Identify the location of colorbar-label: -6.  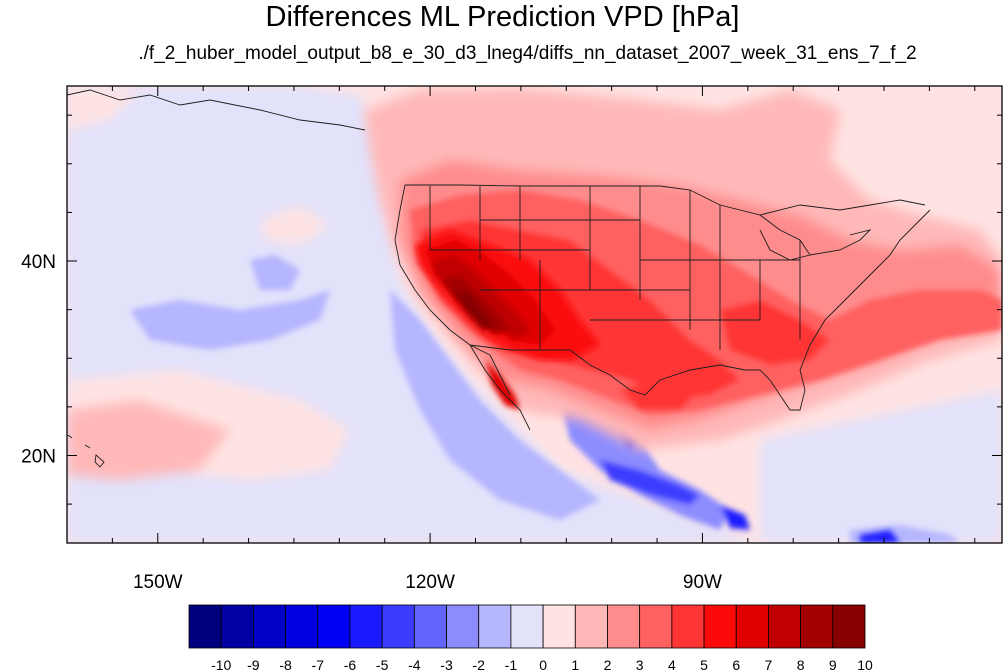
(350, 664).